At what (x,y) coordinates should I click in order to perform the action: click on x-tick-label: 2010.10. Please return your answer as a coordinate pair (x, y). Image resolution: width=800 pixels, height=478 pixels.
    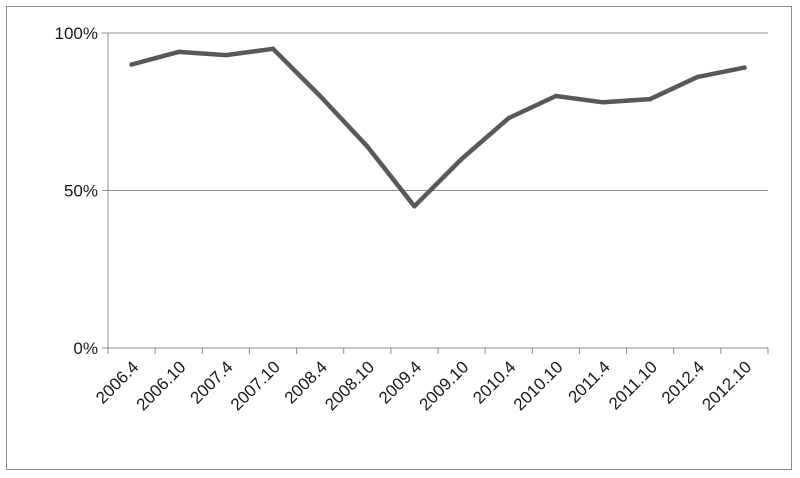
    Looking at the image, I should click on (538, 385).